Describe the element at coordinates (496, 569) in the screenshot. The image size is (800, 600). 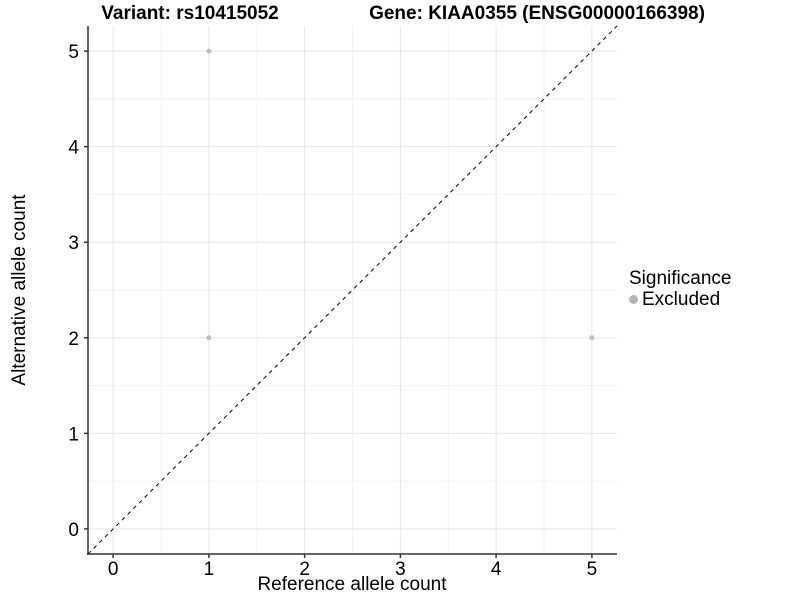
I see `x-tick-label: 4` at that location.